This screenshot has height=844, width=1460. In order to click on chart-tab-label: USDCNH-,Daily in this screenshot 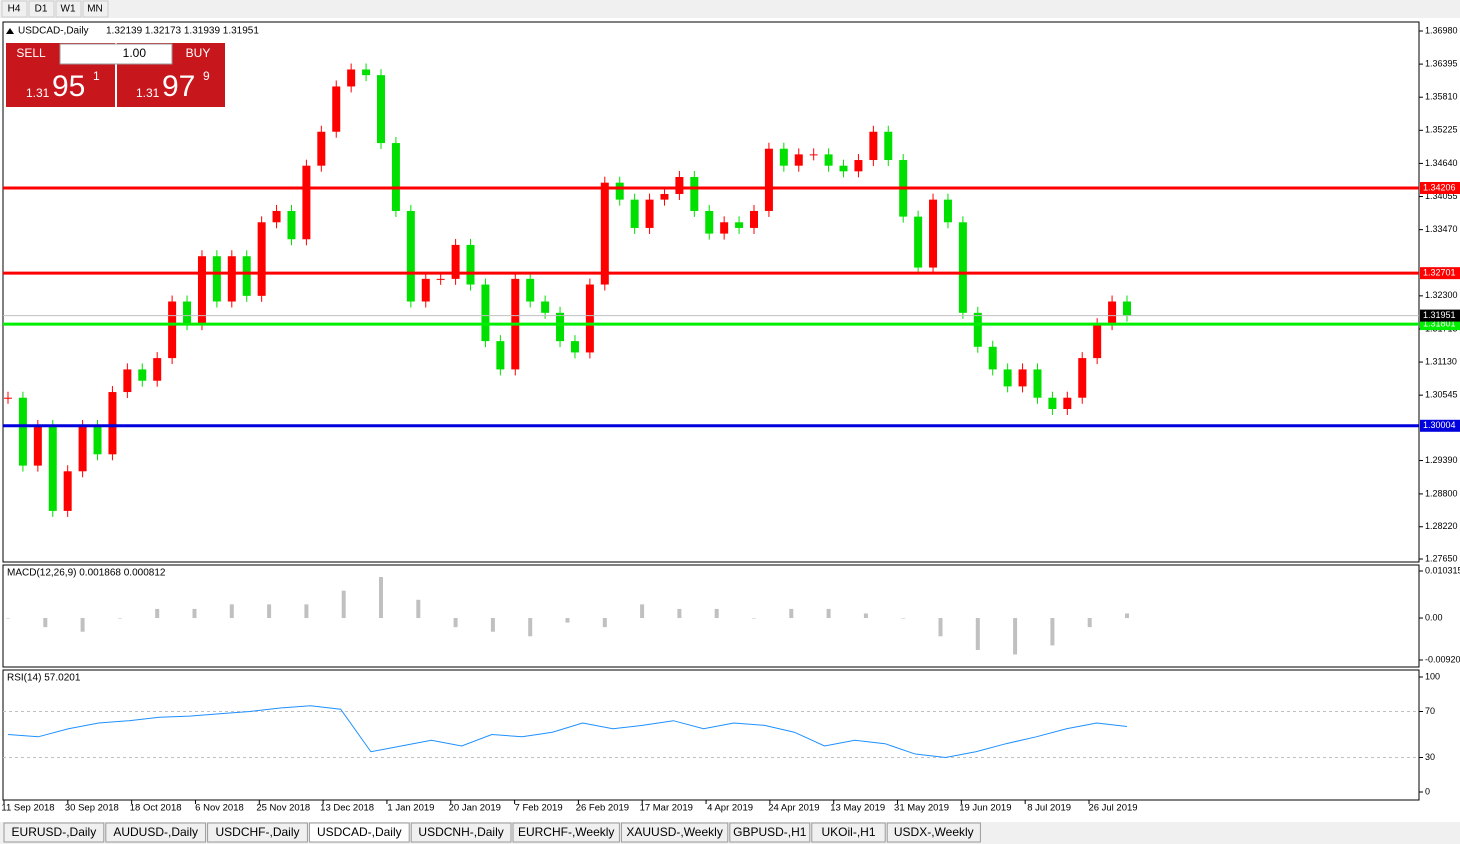, I will do `click(460, 832)`.